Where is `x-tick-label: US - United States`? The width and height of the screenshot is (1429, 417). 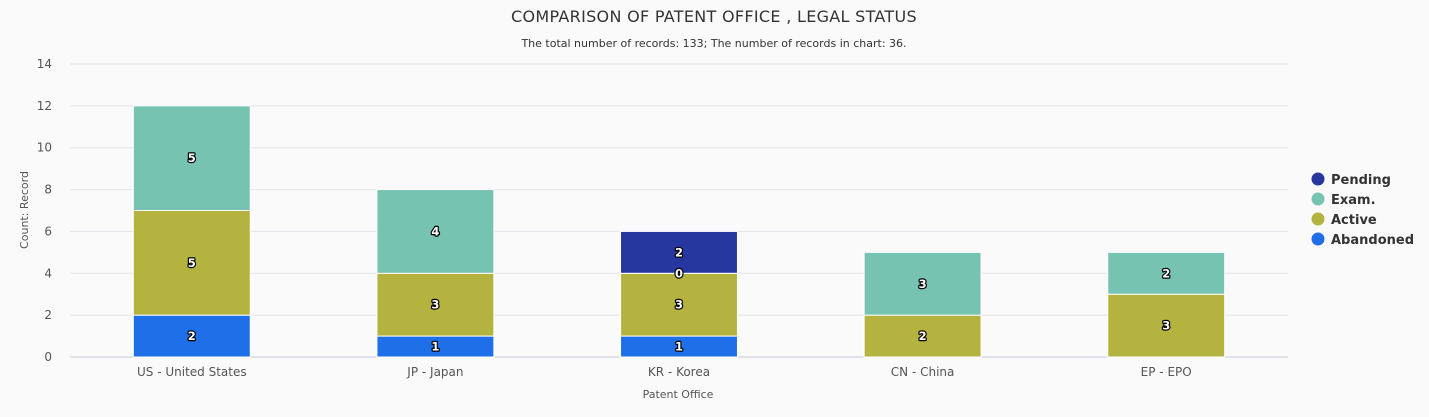
x-tick-label: US - United States is located at coordinates (192, 372).